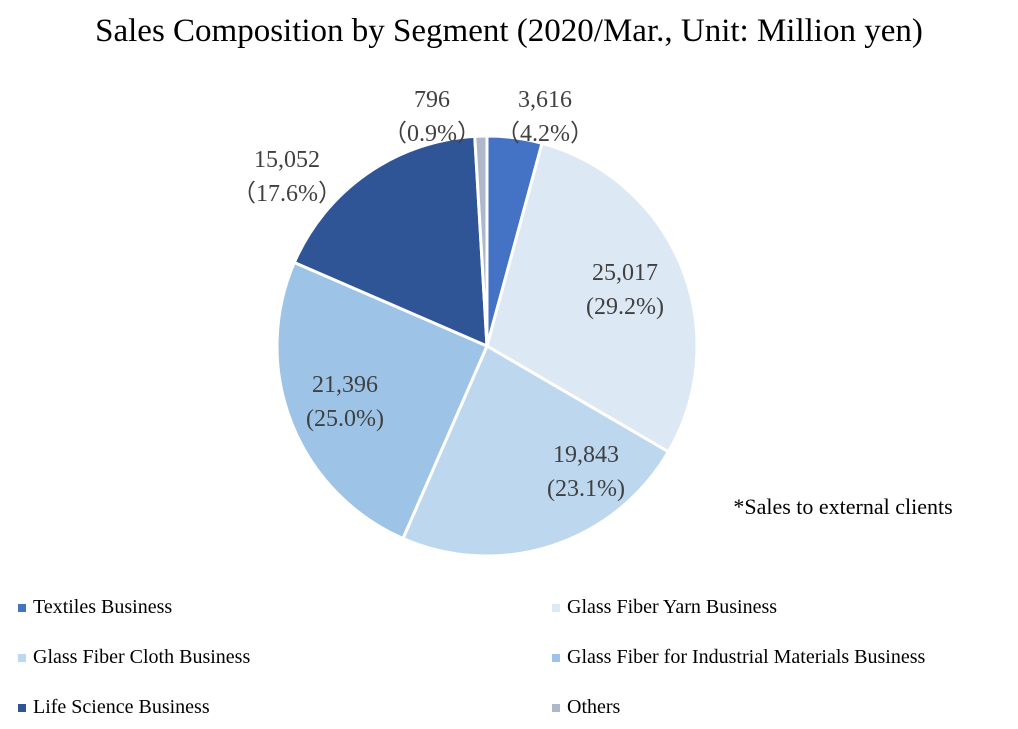  I want to click on legend-item-glass-fiber-cloth-business: Glass Fiber Cloth Business, so click(134, 657).